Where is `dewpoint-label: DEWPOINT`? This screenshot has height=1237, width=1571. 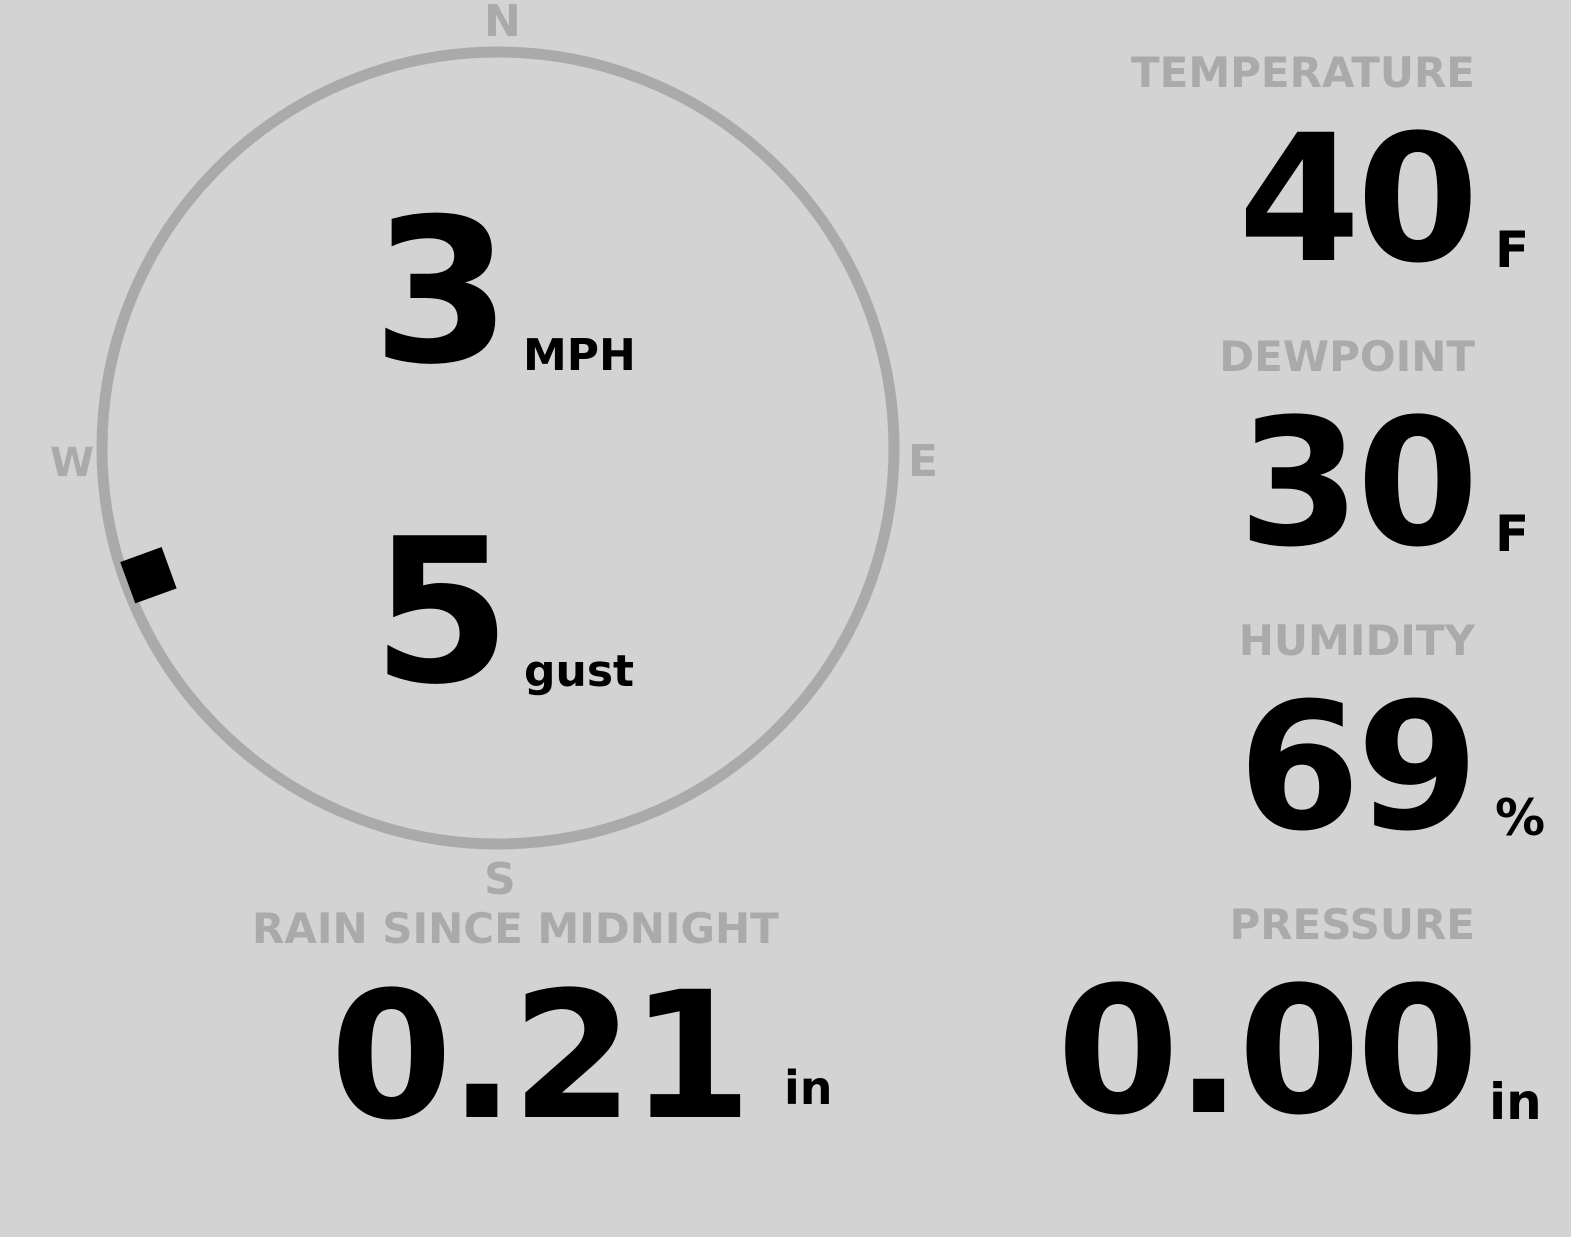 dewpoint-label: DEWPOINT is located at coordinates (1347, 356).